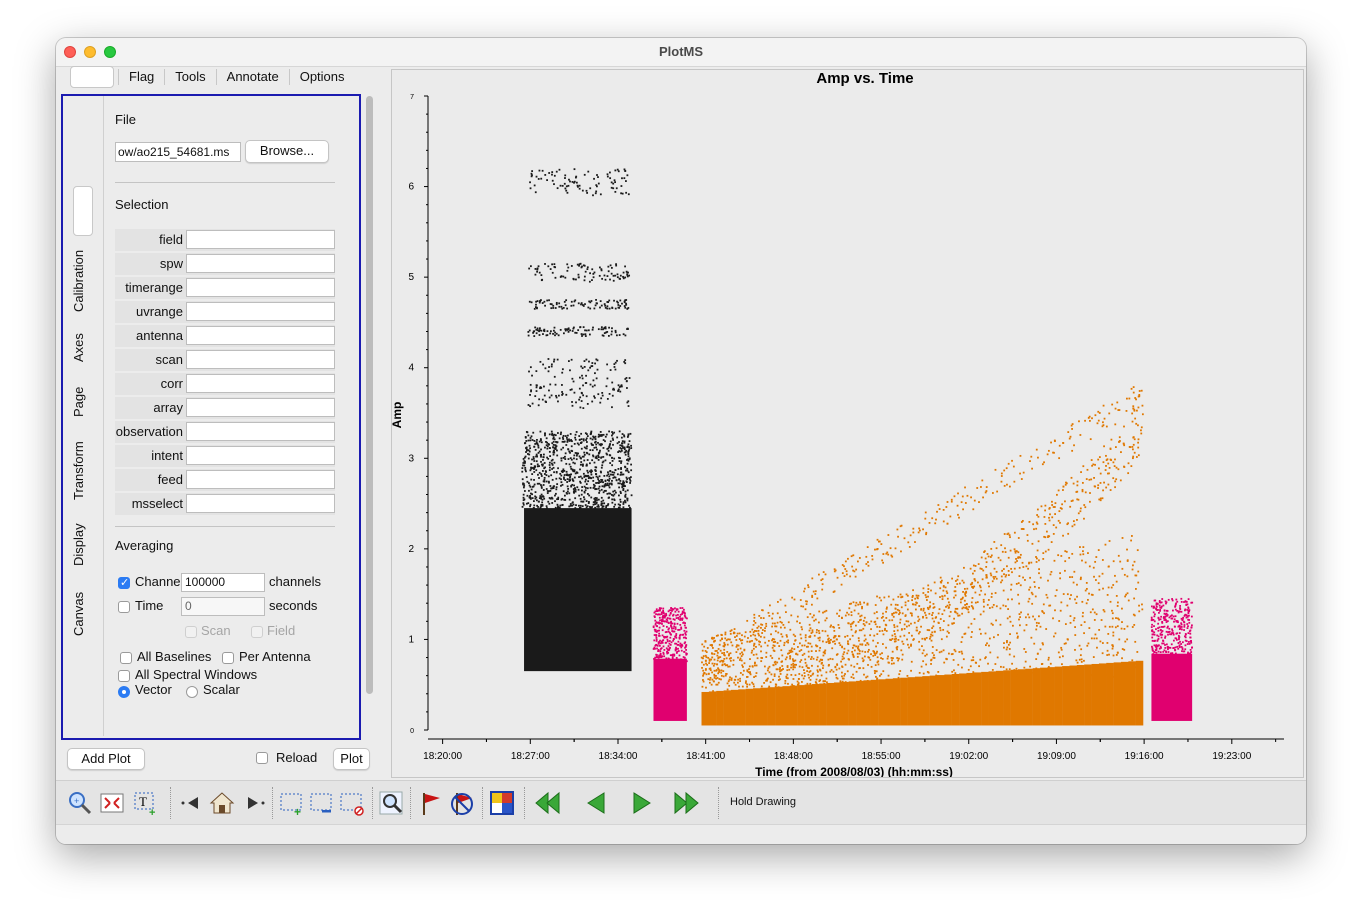  Describe the element at coordinates (110, 52) in the screenshot. I see `zoom-window-button` at that location.